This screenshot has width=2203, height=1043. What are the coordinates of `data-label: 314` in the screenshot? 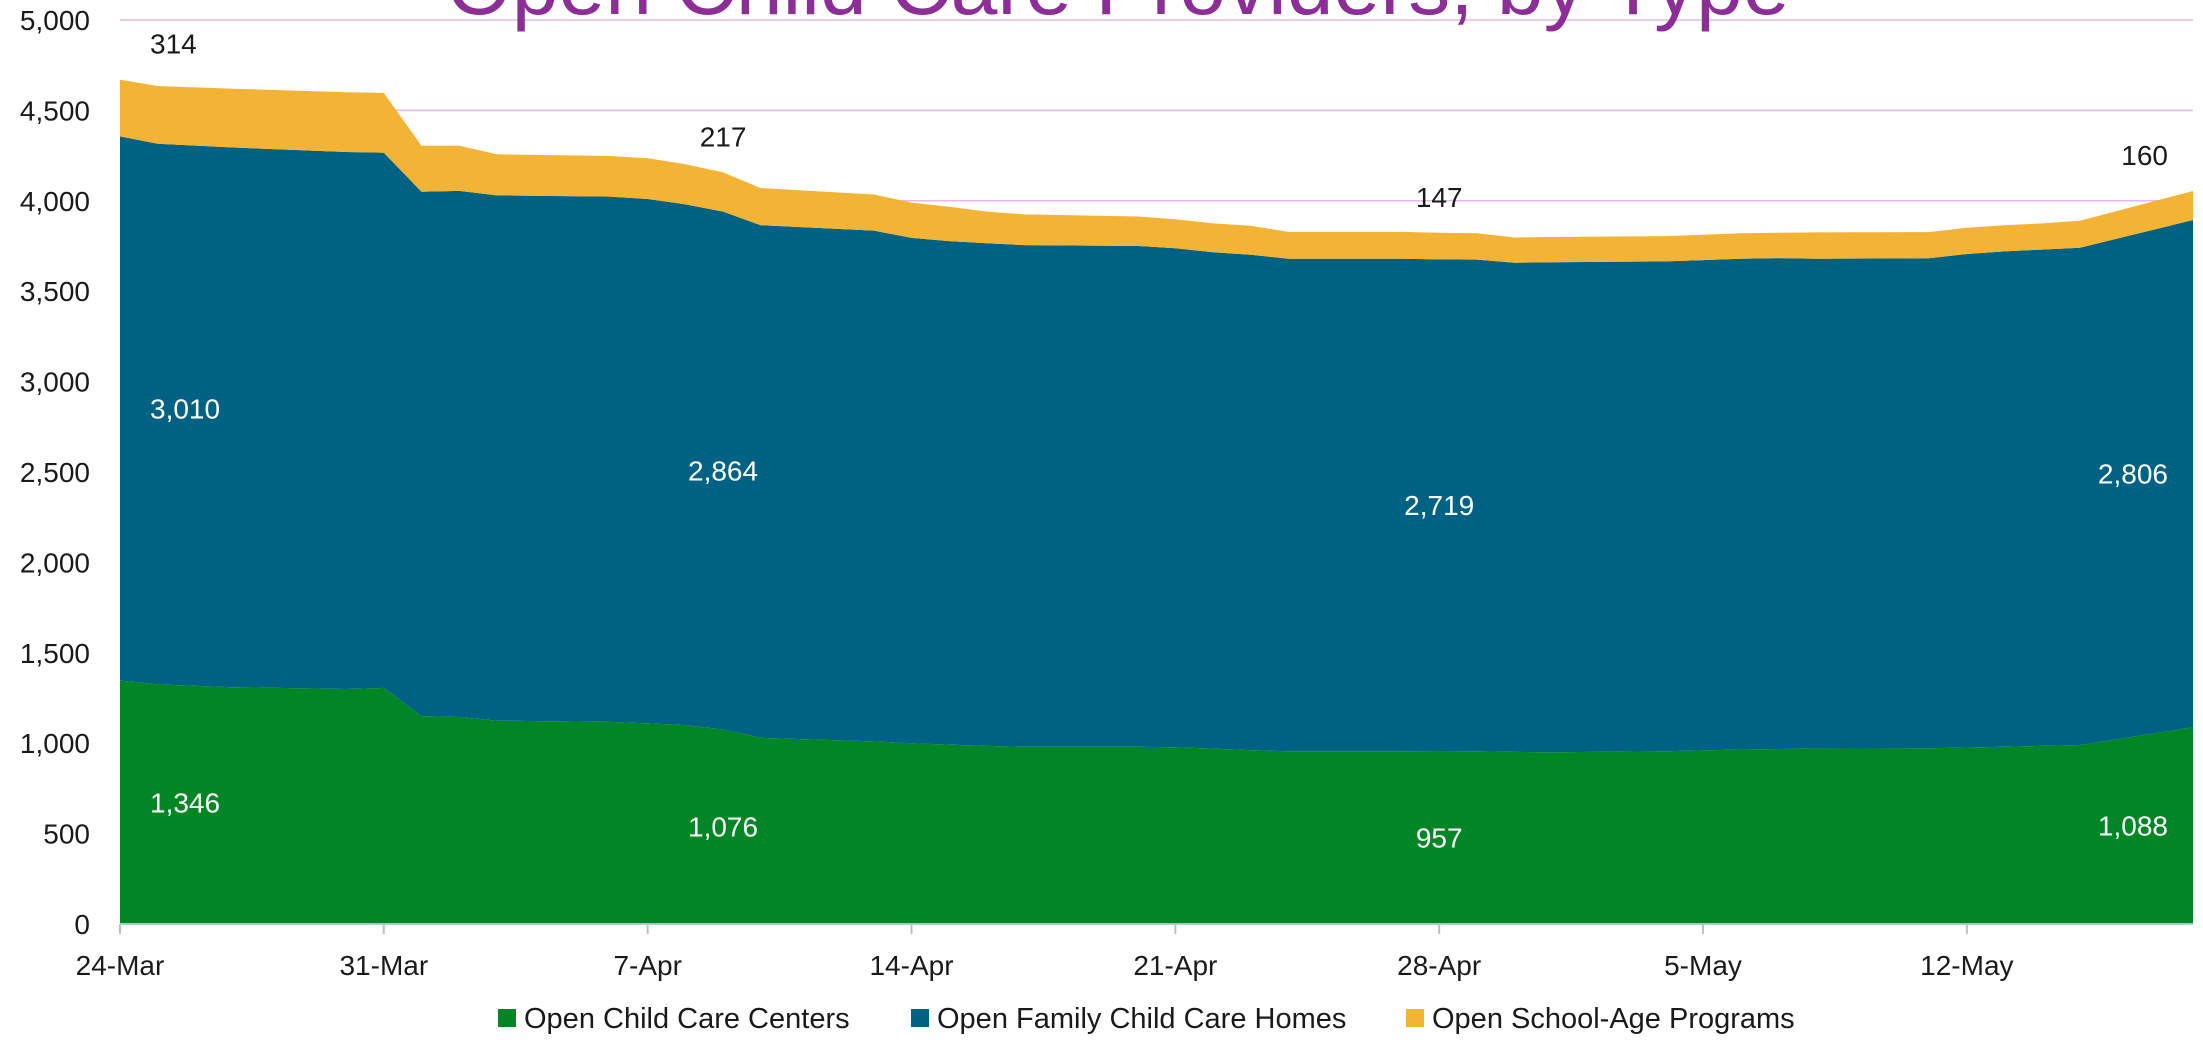 It's located at (173, 44).